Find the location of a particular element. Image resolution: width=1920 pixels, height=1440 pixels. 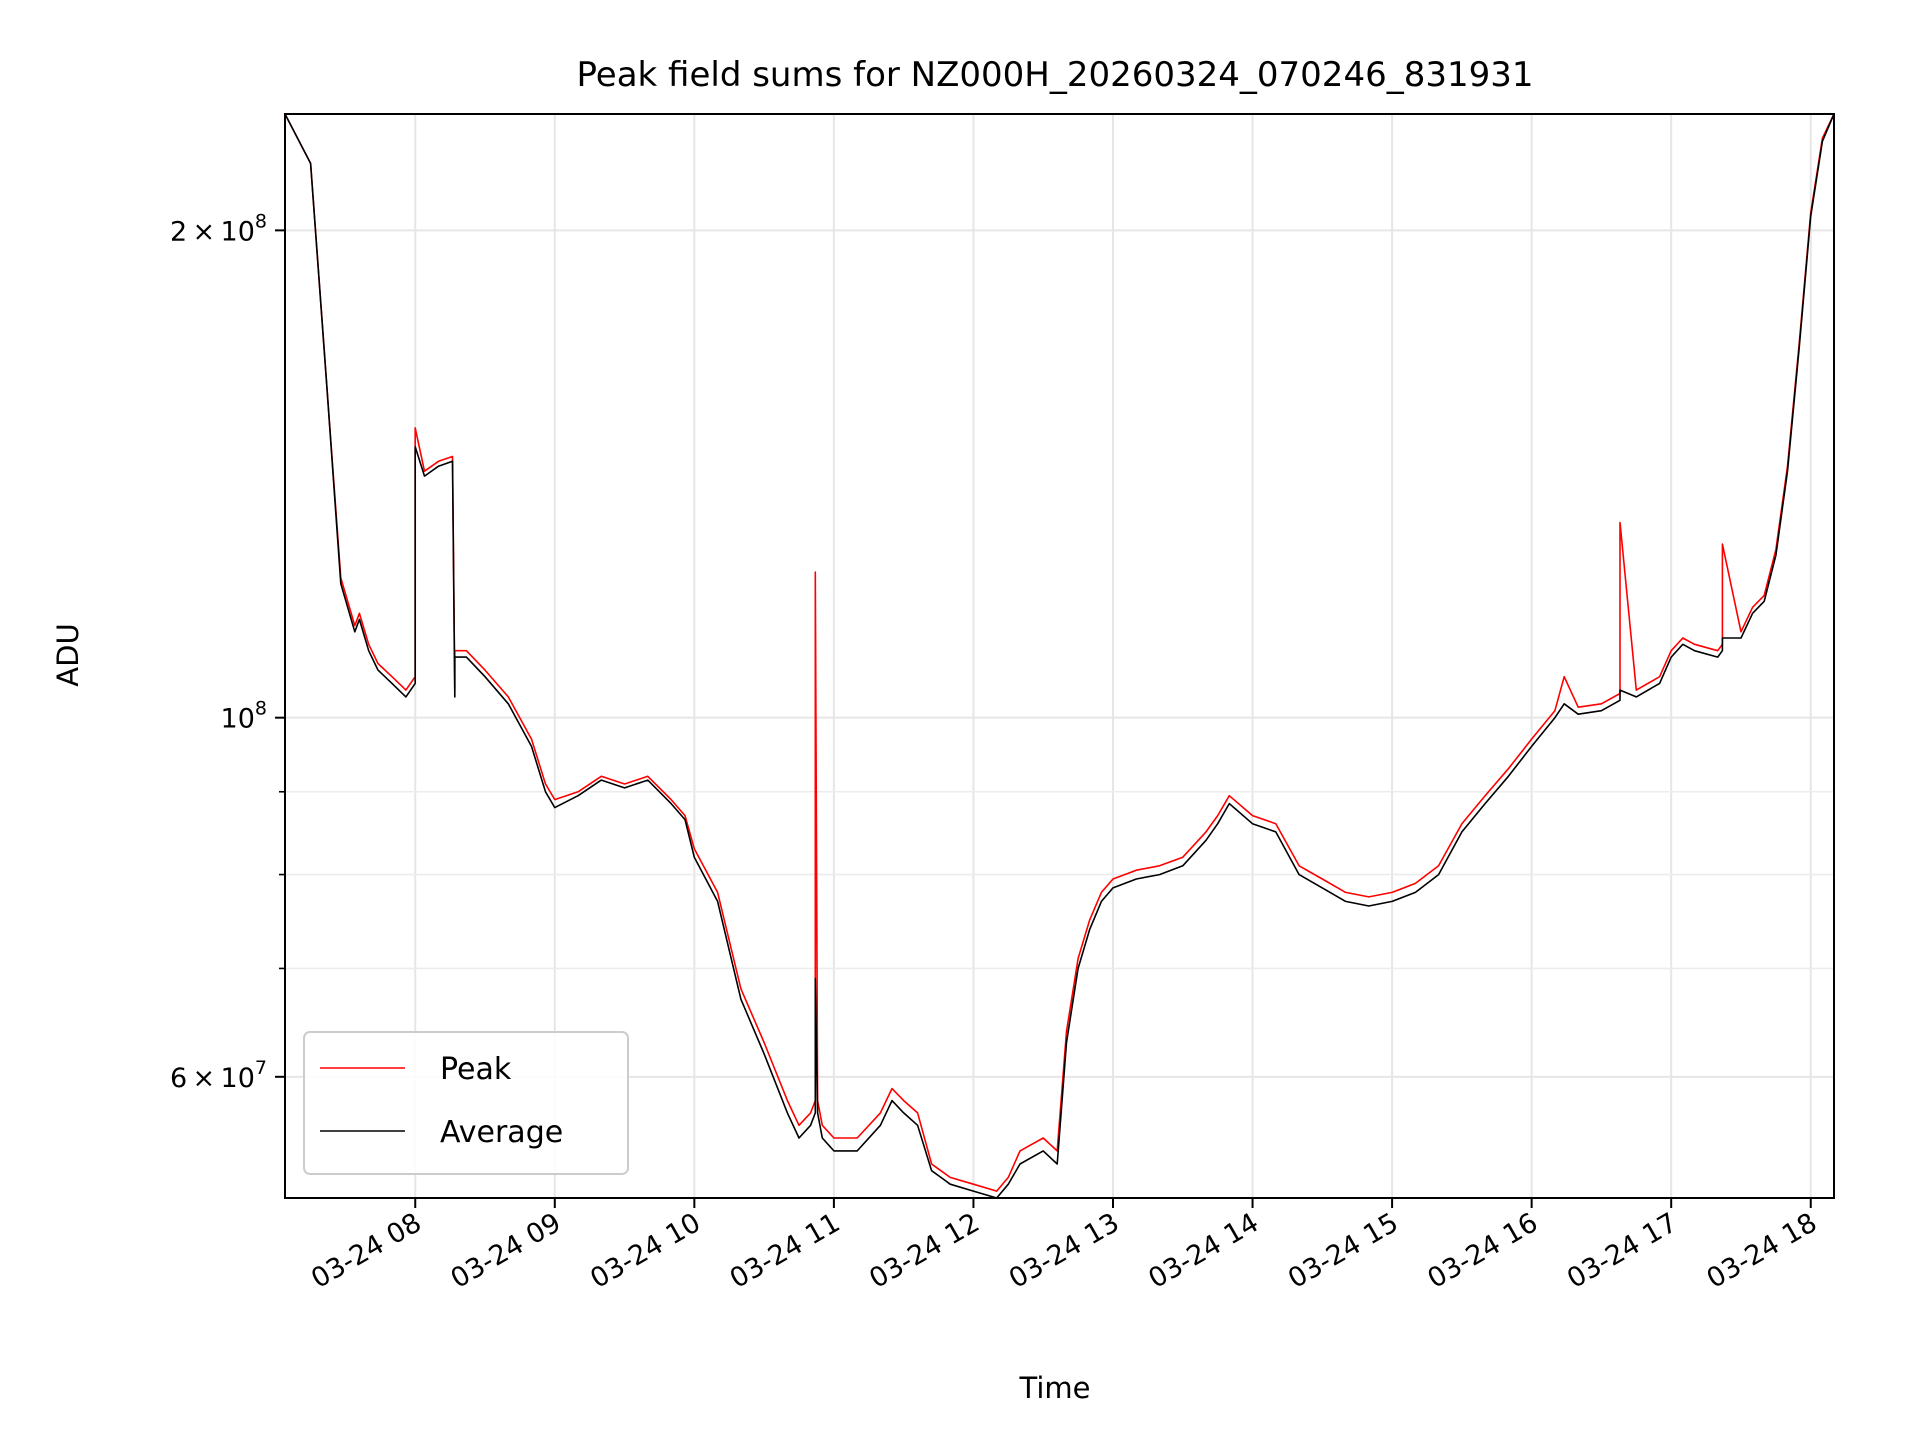

y-tick-label: 2 × 10⁸ is located at coordinates (218, 228).